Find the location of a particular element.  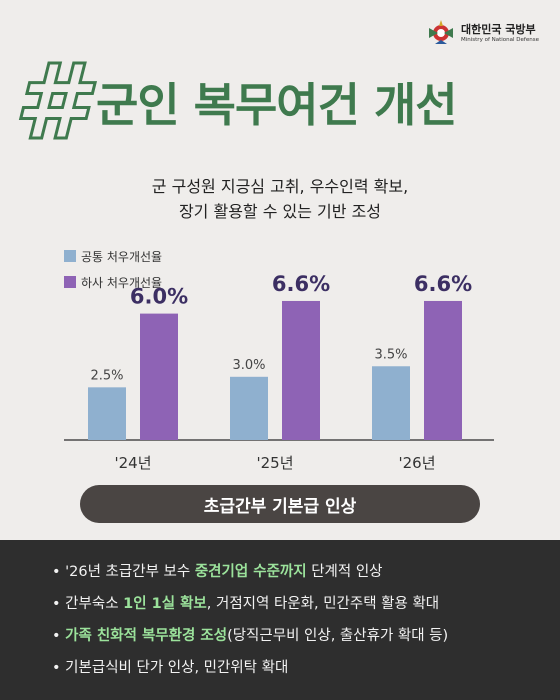

x-tick-label: '24년 is located at coordinates (132, 463).